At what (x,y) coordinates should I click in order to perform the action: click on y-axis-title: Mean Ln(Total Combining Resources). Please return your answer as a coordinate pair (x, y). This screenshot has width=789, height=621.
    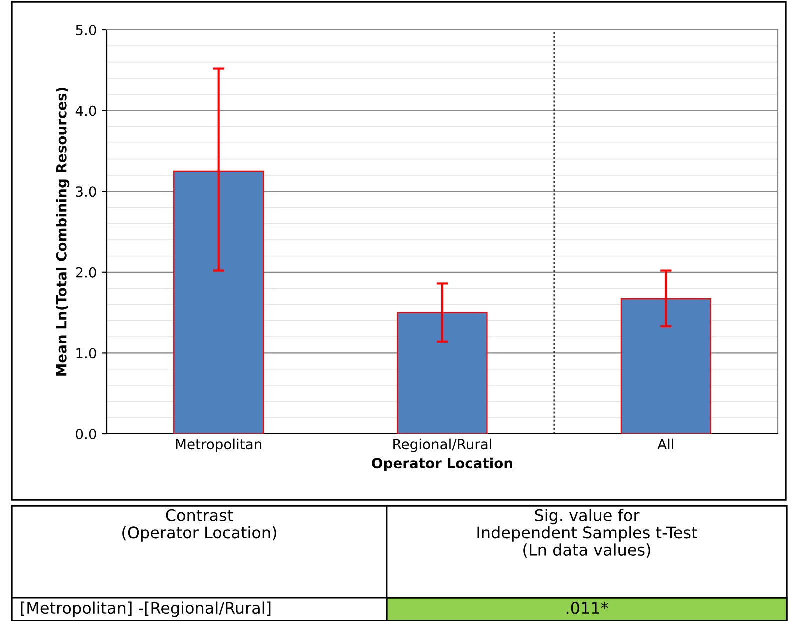
    Looking at the image, I should click on (63, 232).